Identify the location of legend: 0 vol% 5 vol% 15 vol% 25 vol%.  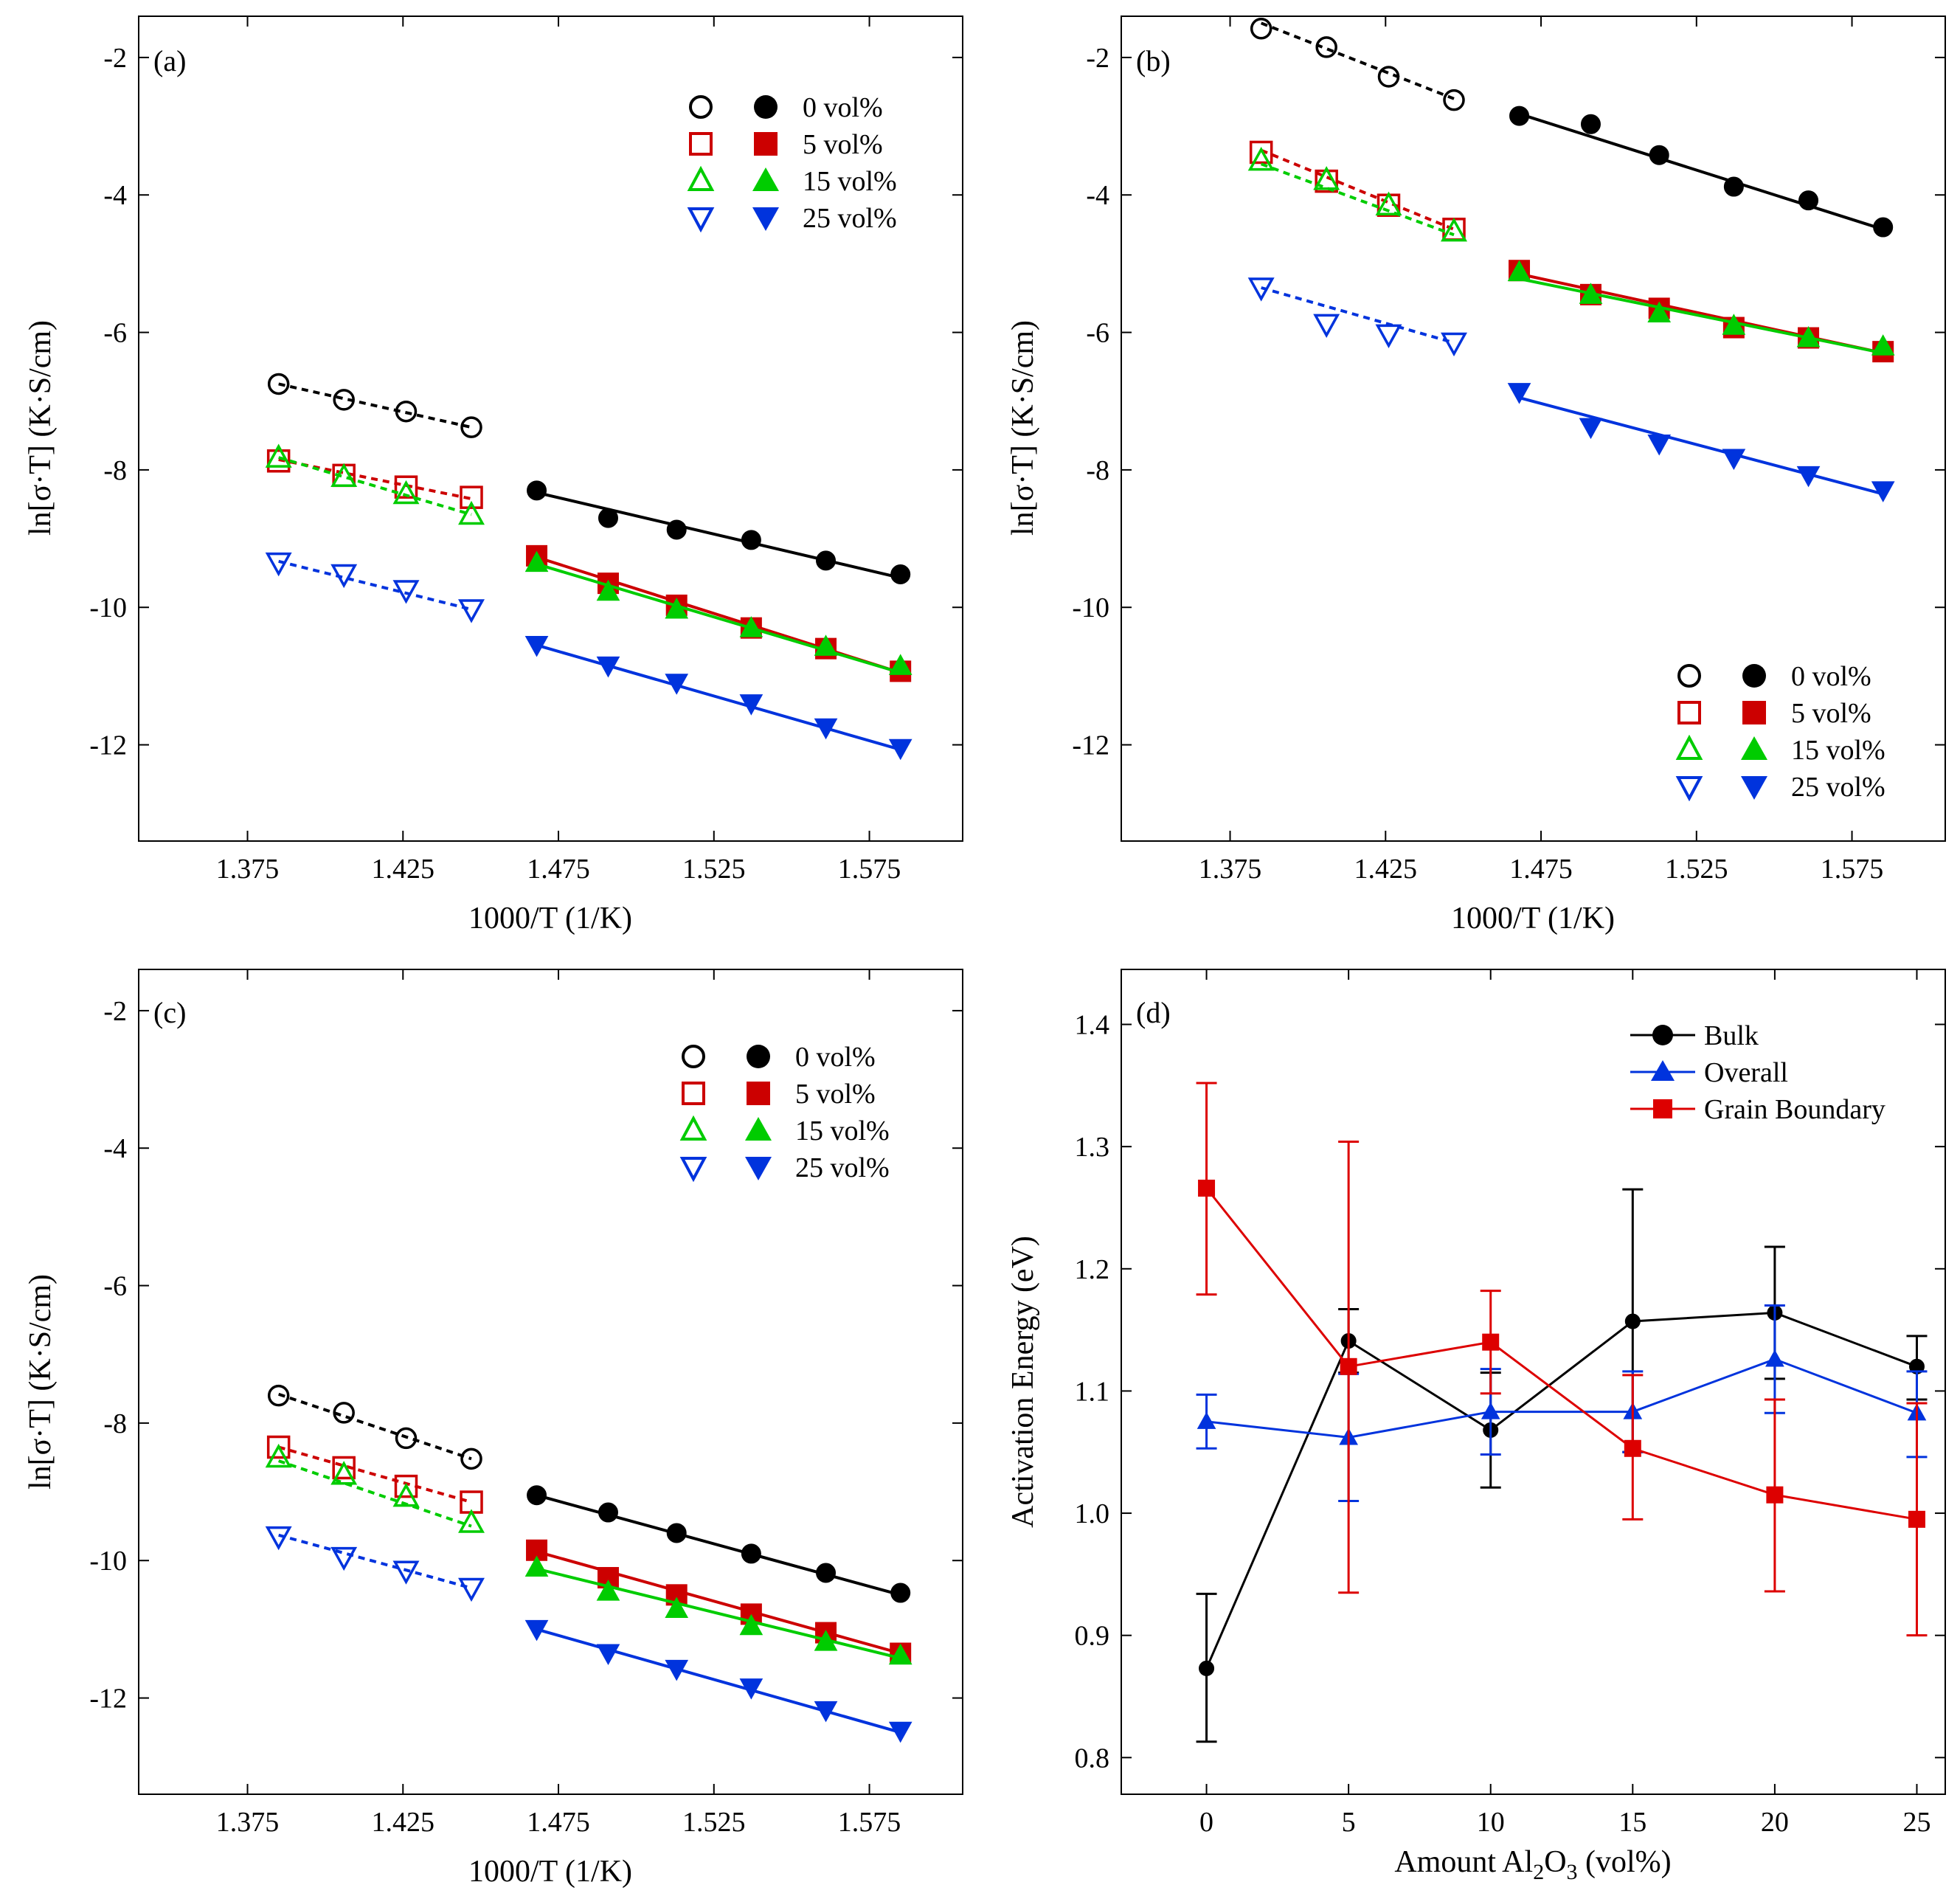
(1780, 732).